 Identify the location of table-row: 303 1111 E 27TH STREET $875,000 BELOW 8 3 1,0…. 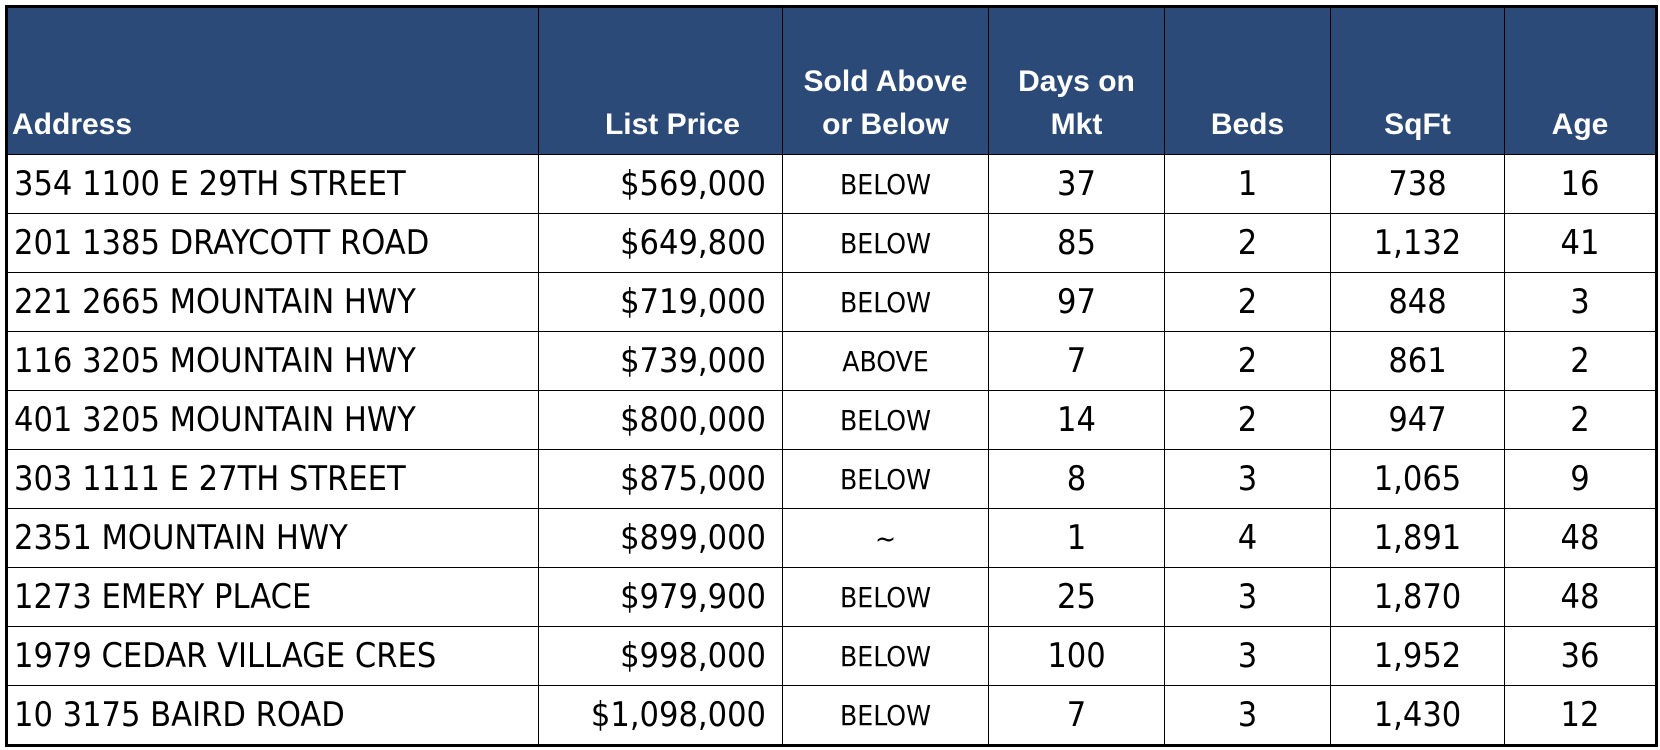
(831, 479).